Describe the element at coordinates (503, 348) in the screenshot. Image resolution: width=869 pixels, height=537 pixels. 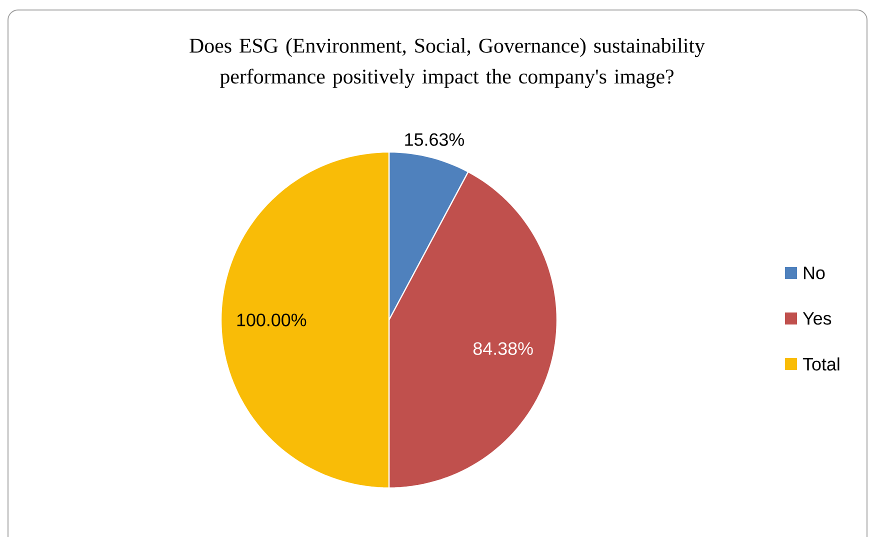
I see `data-label: 84.38%` at that location.